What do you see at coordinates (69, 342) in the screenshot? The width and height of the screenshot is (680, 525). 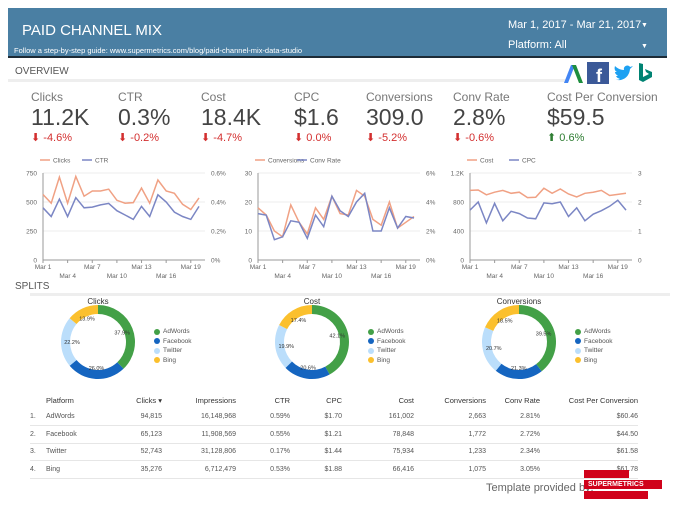 I see `donut-slice-twitter` at bounding box center [69, 342].